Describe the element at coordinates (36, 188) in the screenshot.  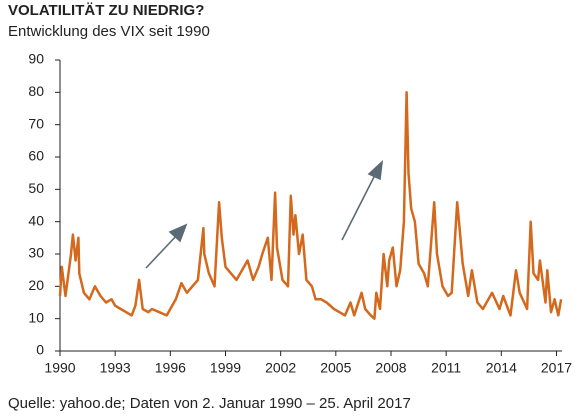
I see `y-tick-label: 50` at that location.